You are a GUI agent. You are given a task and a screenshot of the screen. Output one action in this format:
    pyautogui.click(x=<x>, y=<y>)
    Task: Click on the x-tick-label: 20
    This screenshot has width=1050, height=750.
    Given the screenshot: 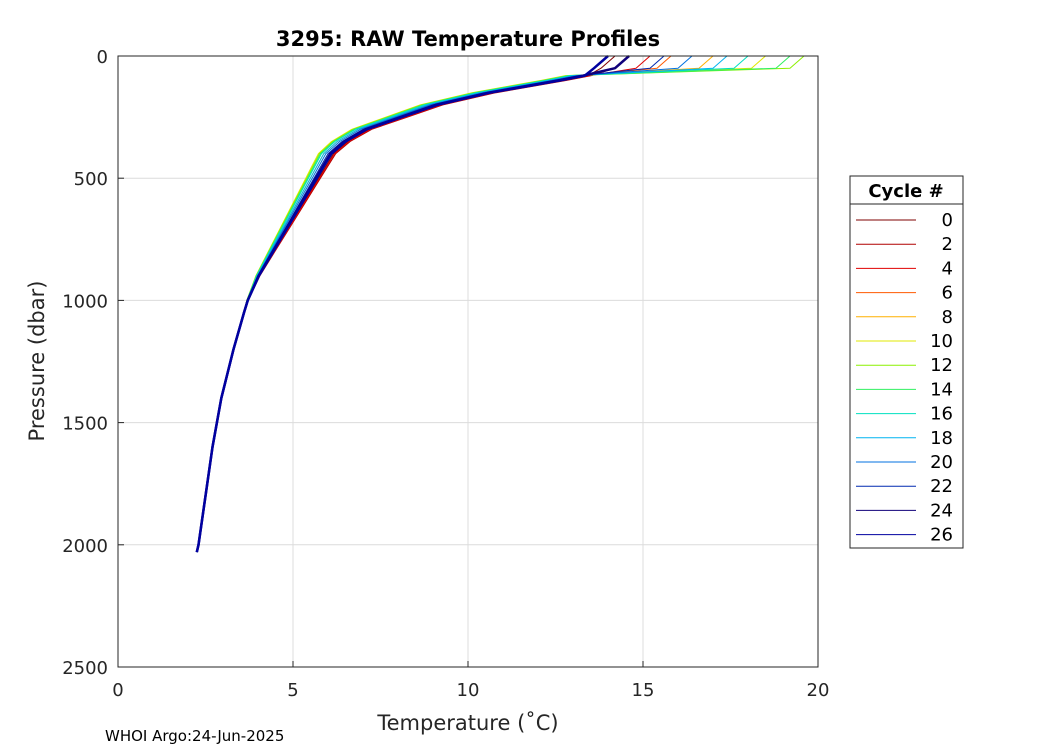 What is the action you would take?
    pyautogui.click(x=818, y=690)
    